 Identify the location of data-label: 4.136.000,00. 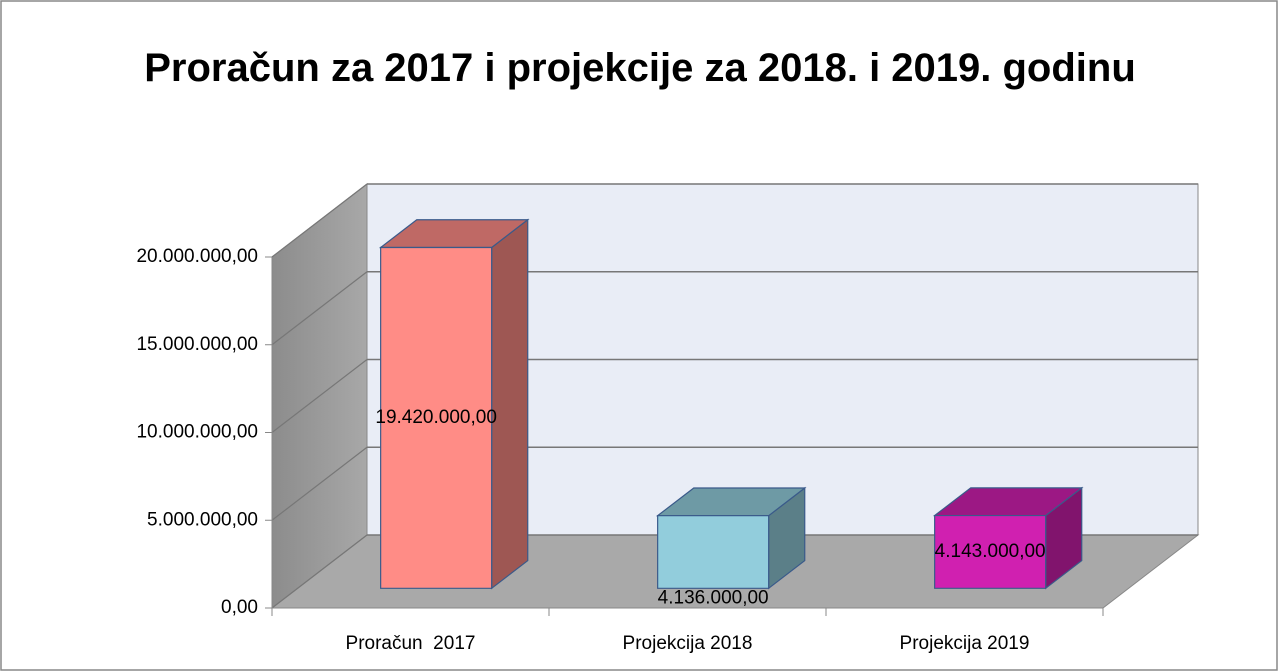
(713, 597).